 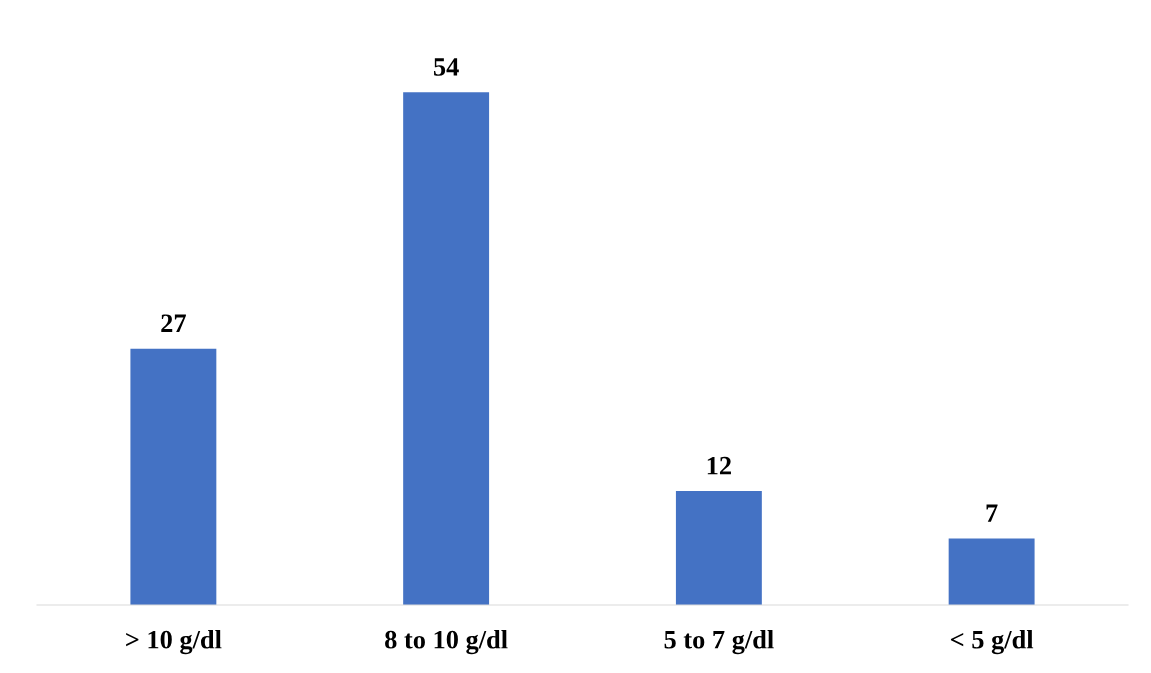 I want to click on x-tick-label: 8 to 10 g/dl, so click(x=446, y=642).